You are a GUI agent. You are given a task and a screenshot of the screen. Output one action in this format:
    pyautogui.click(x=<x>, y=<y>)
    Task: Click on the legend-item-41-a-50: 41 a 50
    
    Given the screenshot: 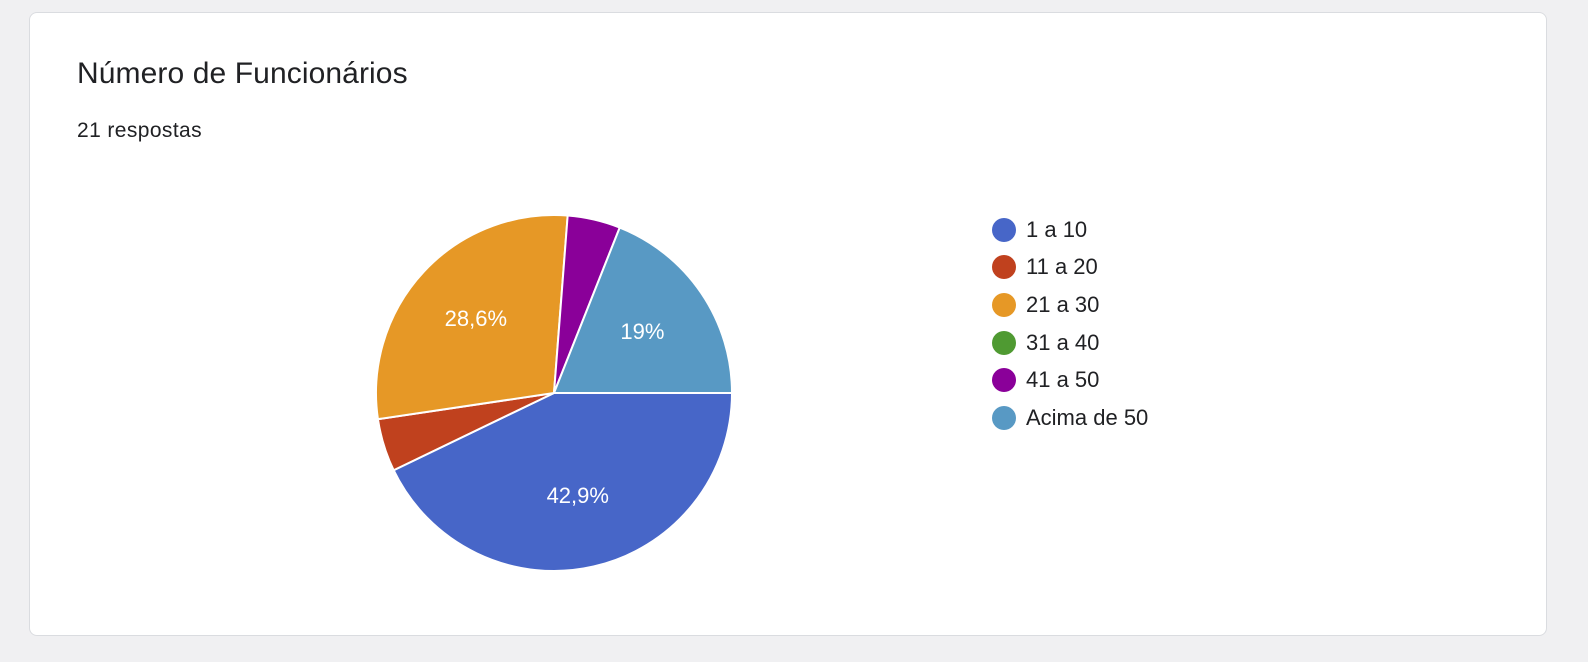 What is the action you would take?
    pyautogui.click(x=1070, y=380)
    